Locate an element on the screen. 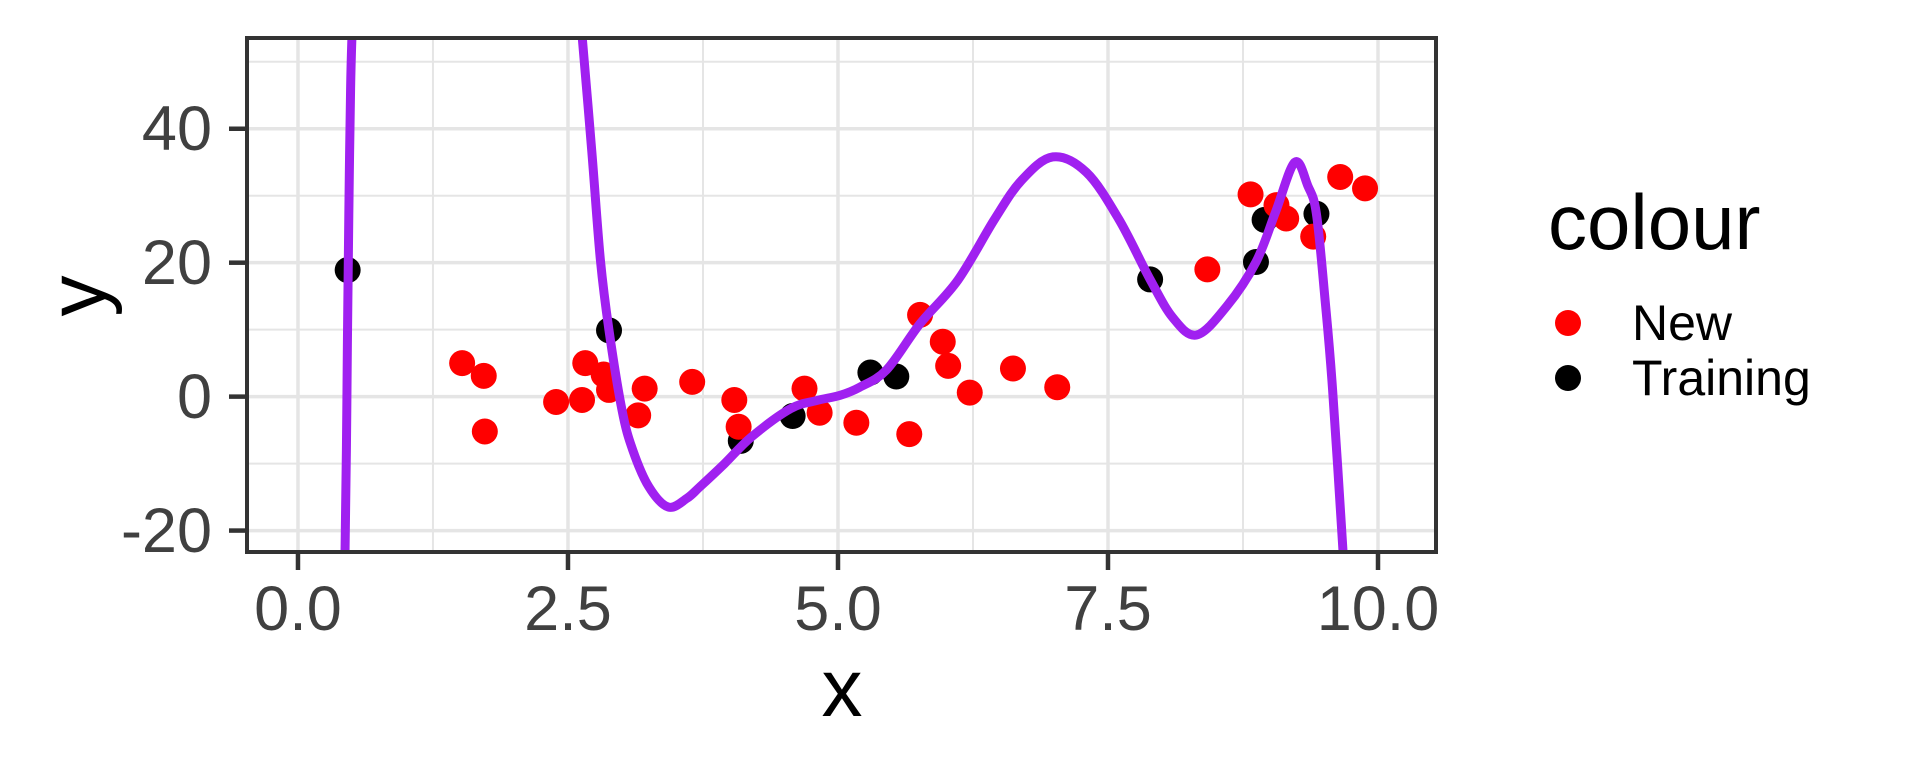 The width and height of the screenshot is (1920, 768). y-tick-label: 0 is located at coordinates (194, 396).